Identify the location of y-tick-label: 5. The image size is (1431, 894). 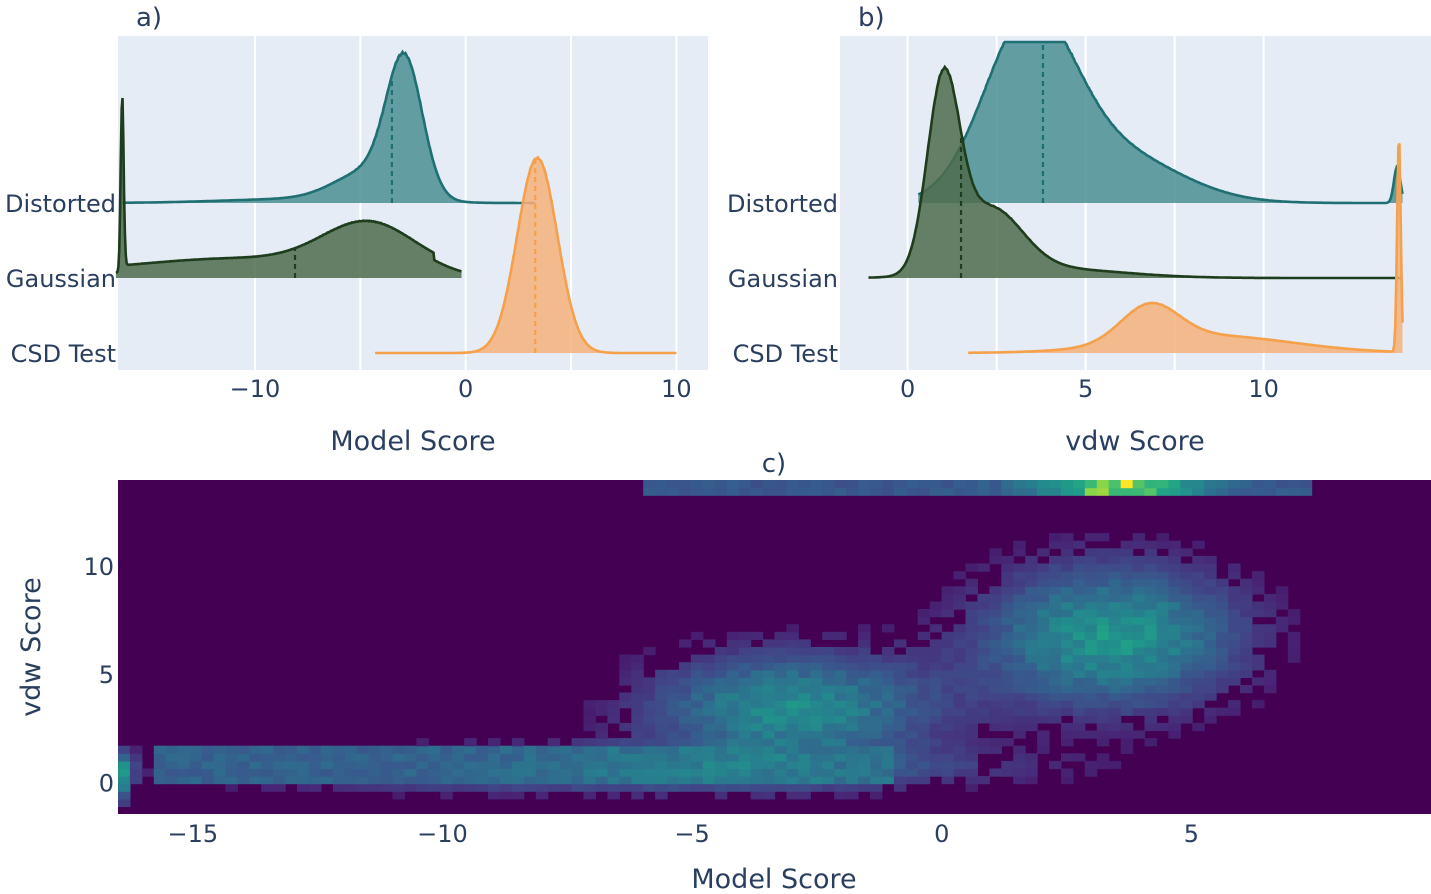
(106, 675).